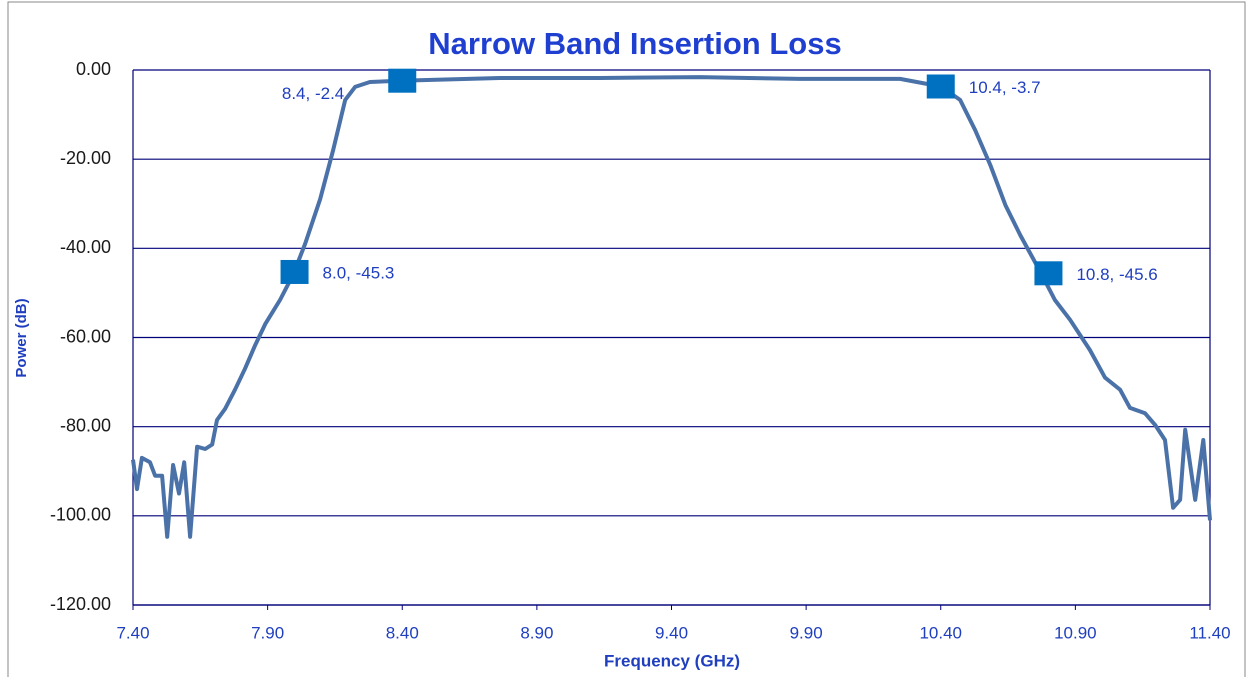 This screenshot has width=1252, height=677. Describe the element at coordinates (634, 43) in the screenshot. I see `chart-title: Narrow Band Insertion Loss` at that location.